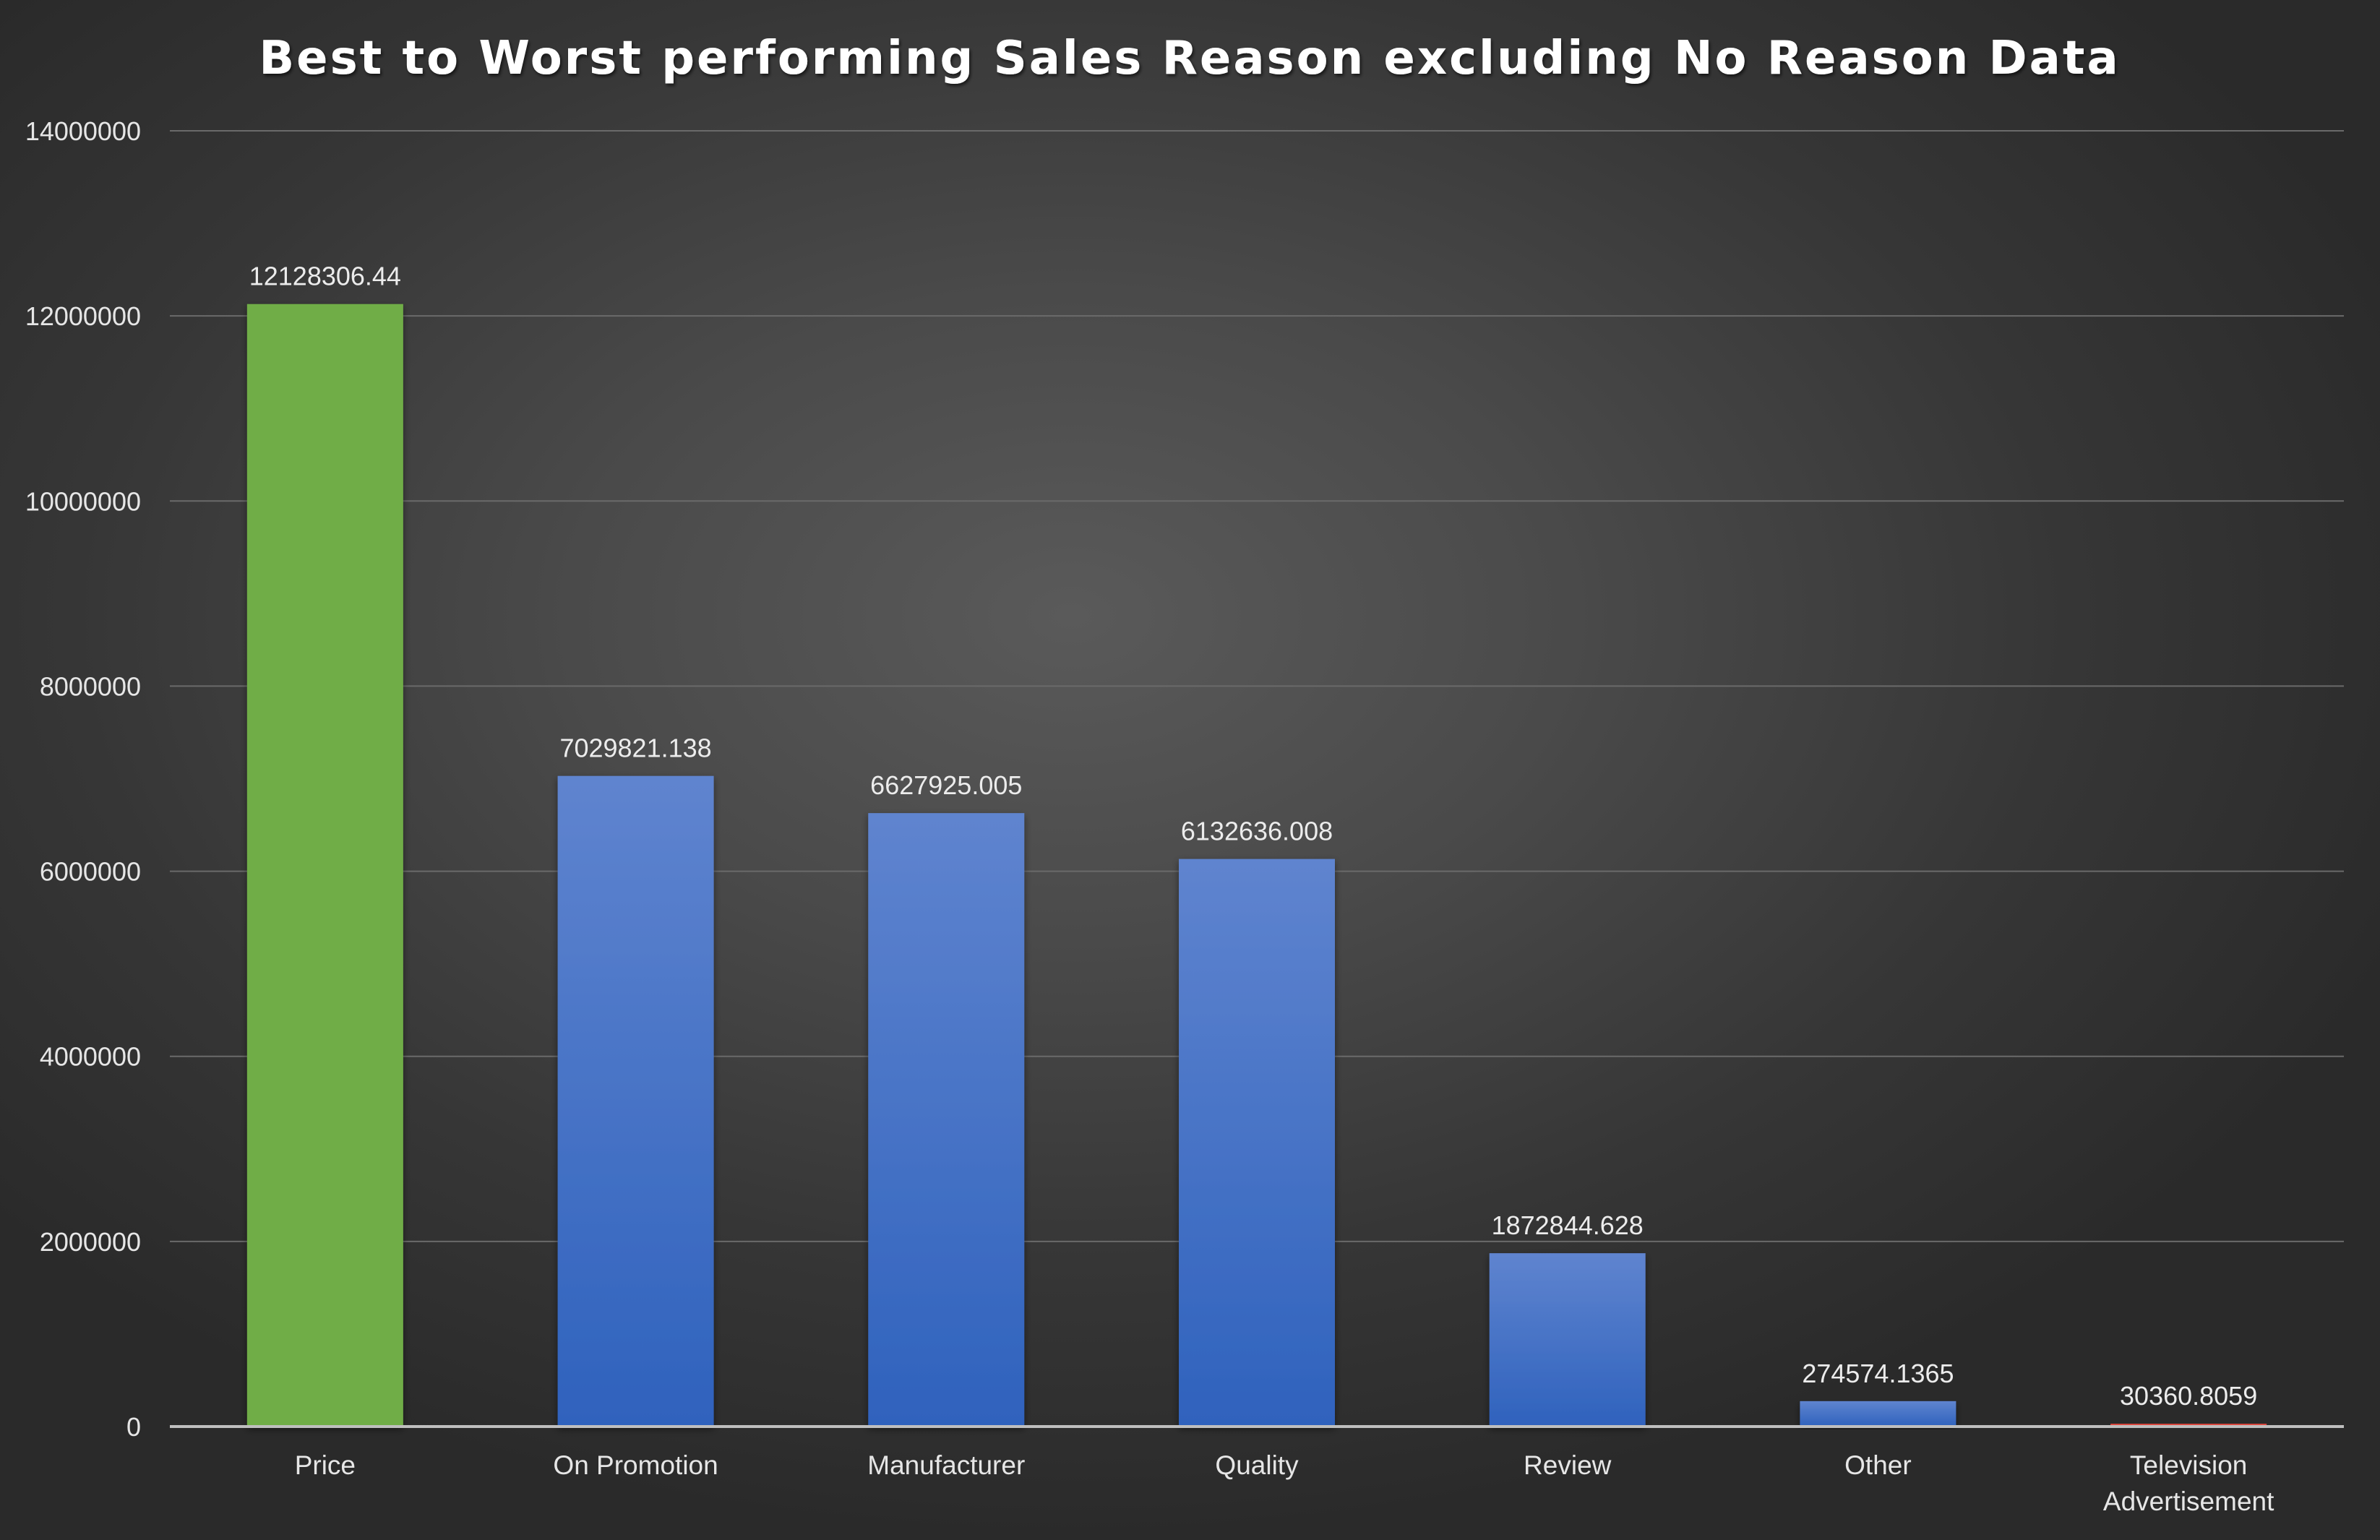  Describe the element at coordinates (2188, 1396) in the screenshot. I see `bar-data-label: 30360.8059` at that location.